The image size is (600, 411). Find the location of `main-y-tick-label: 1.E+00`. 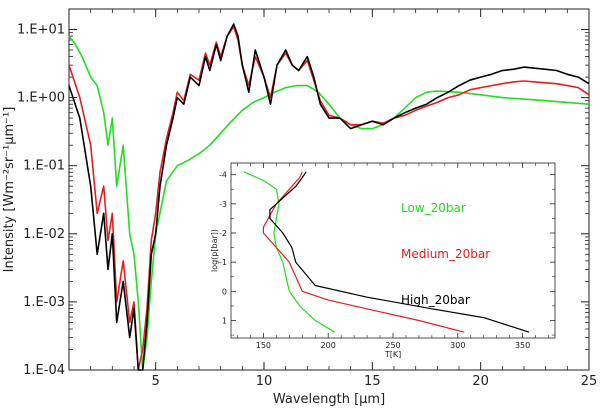

main-y-tick-label: 1.E+00 is located at coordinates (41, 98).